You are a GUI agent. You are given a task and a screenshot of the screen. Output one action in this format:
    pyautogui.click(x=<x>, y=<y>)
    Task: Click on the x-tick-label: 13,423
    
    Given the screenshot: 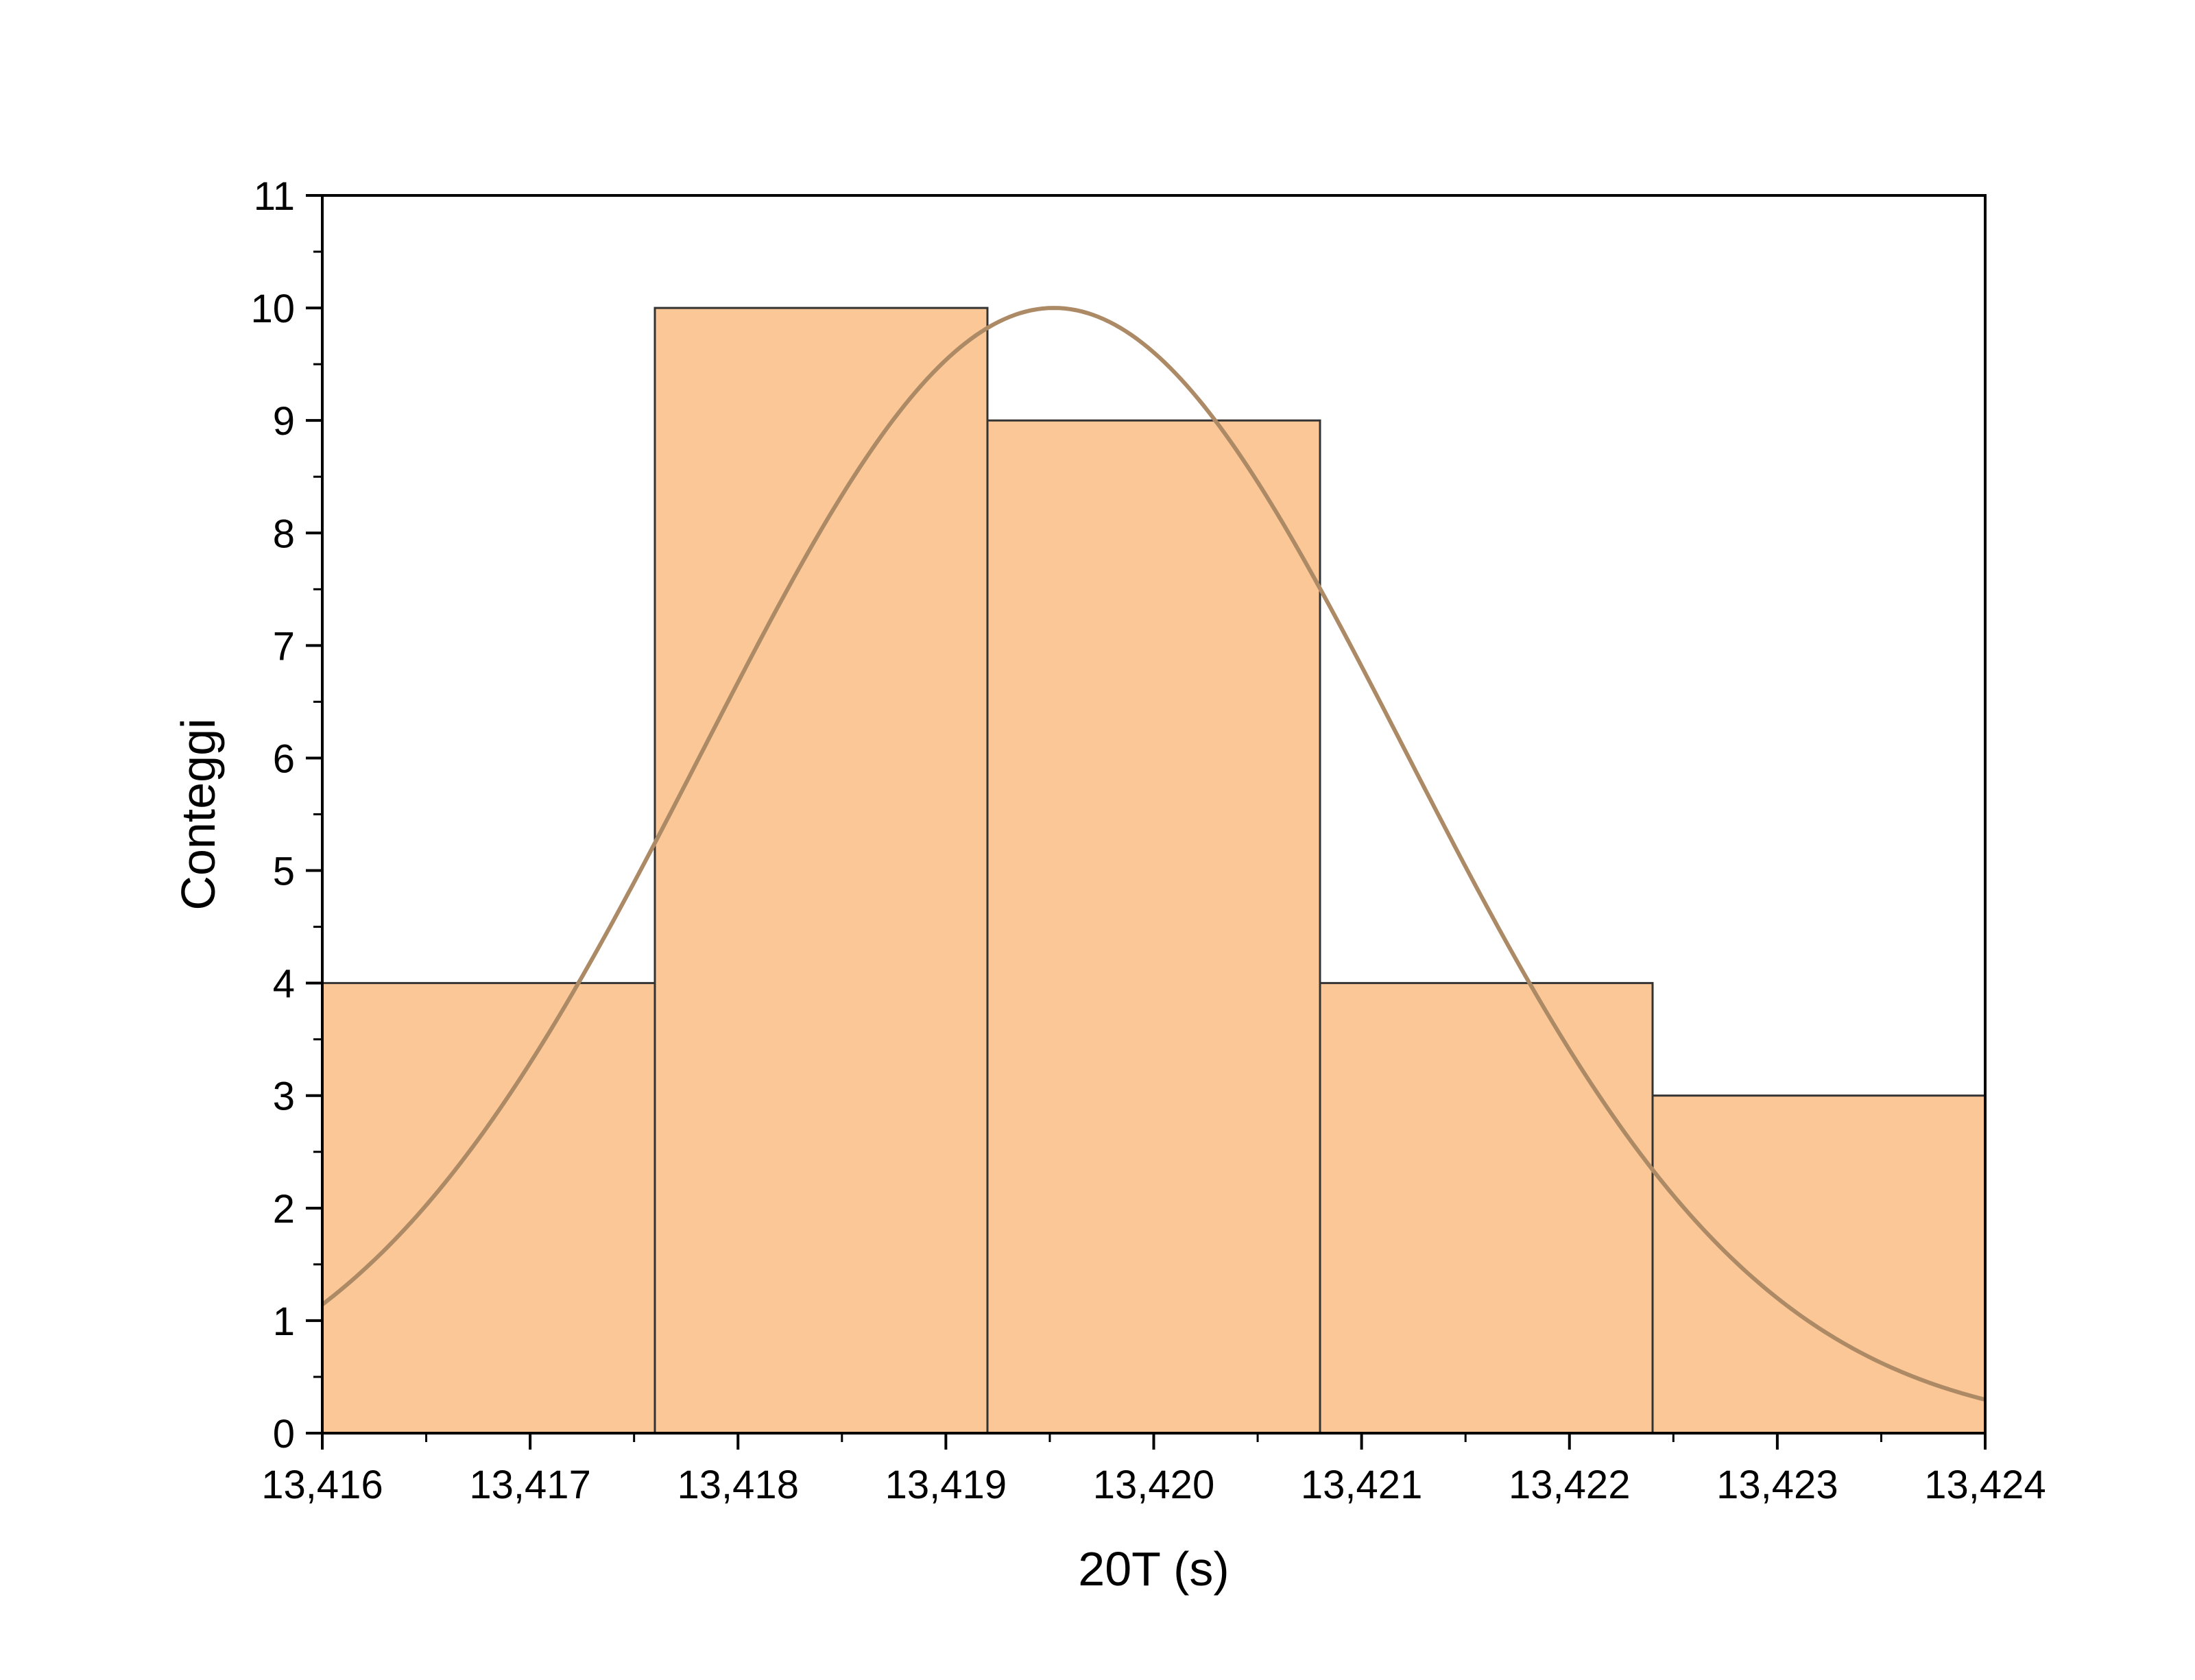 What is the action you would take?
    pyautogui.click(x=1777, y=1485)
    